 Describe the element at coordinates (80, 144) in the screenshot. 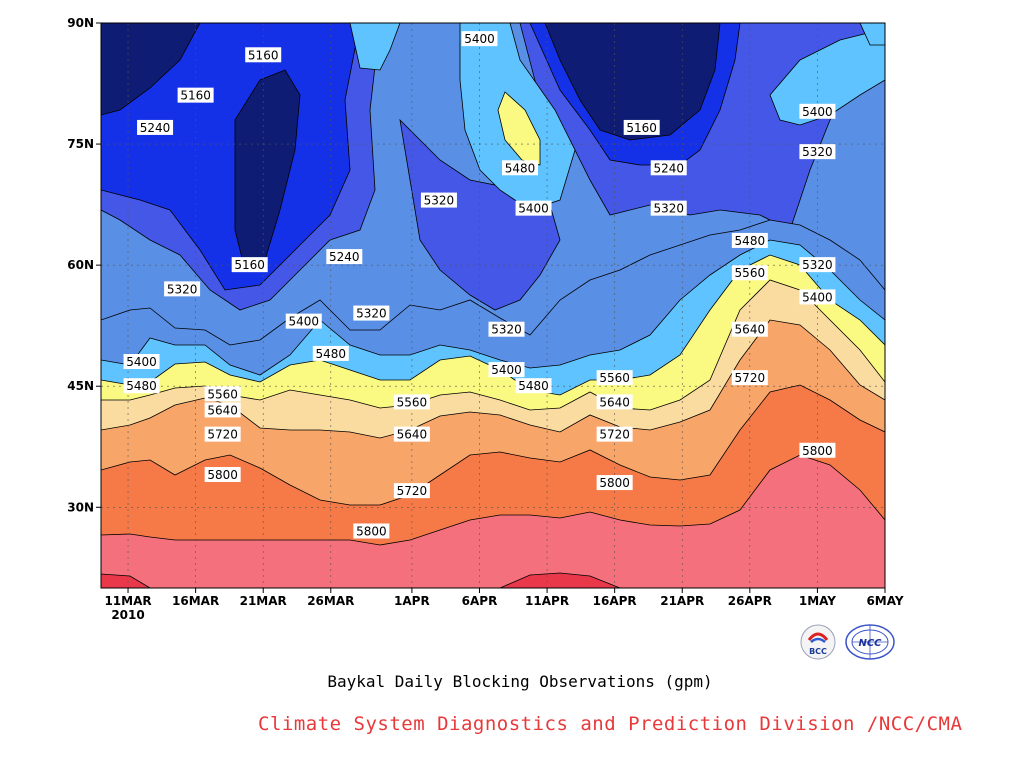

I see `y-tick-label: 75N` at that location.